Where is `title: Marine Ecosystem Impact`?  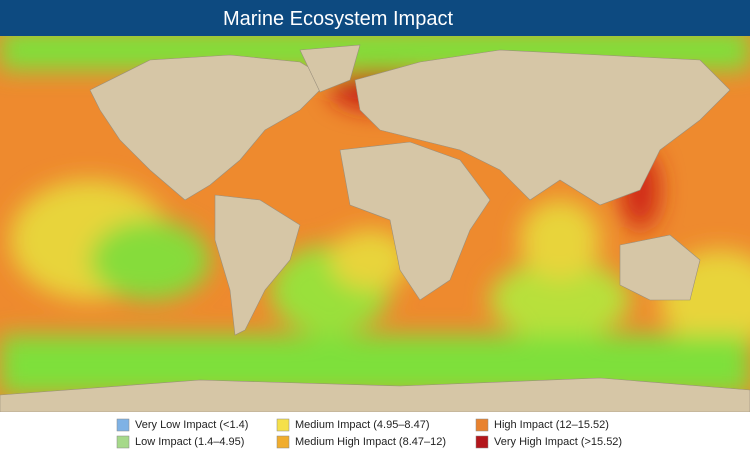
title: Marine Ecosystem Impact is located at coordinates (338, 19).